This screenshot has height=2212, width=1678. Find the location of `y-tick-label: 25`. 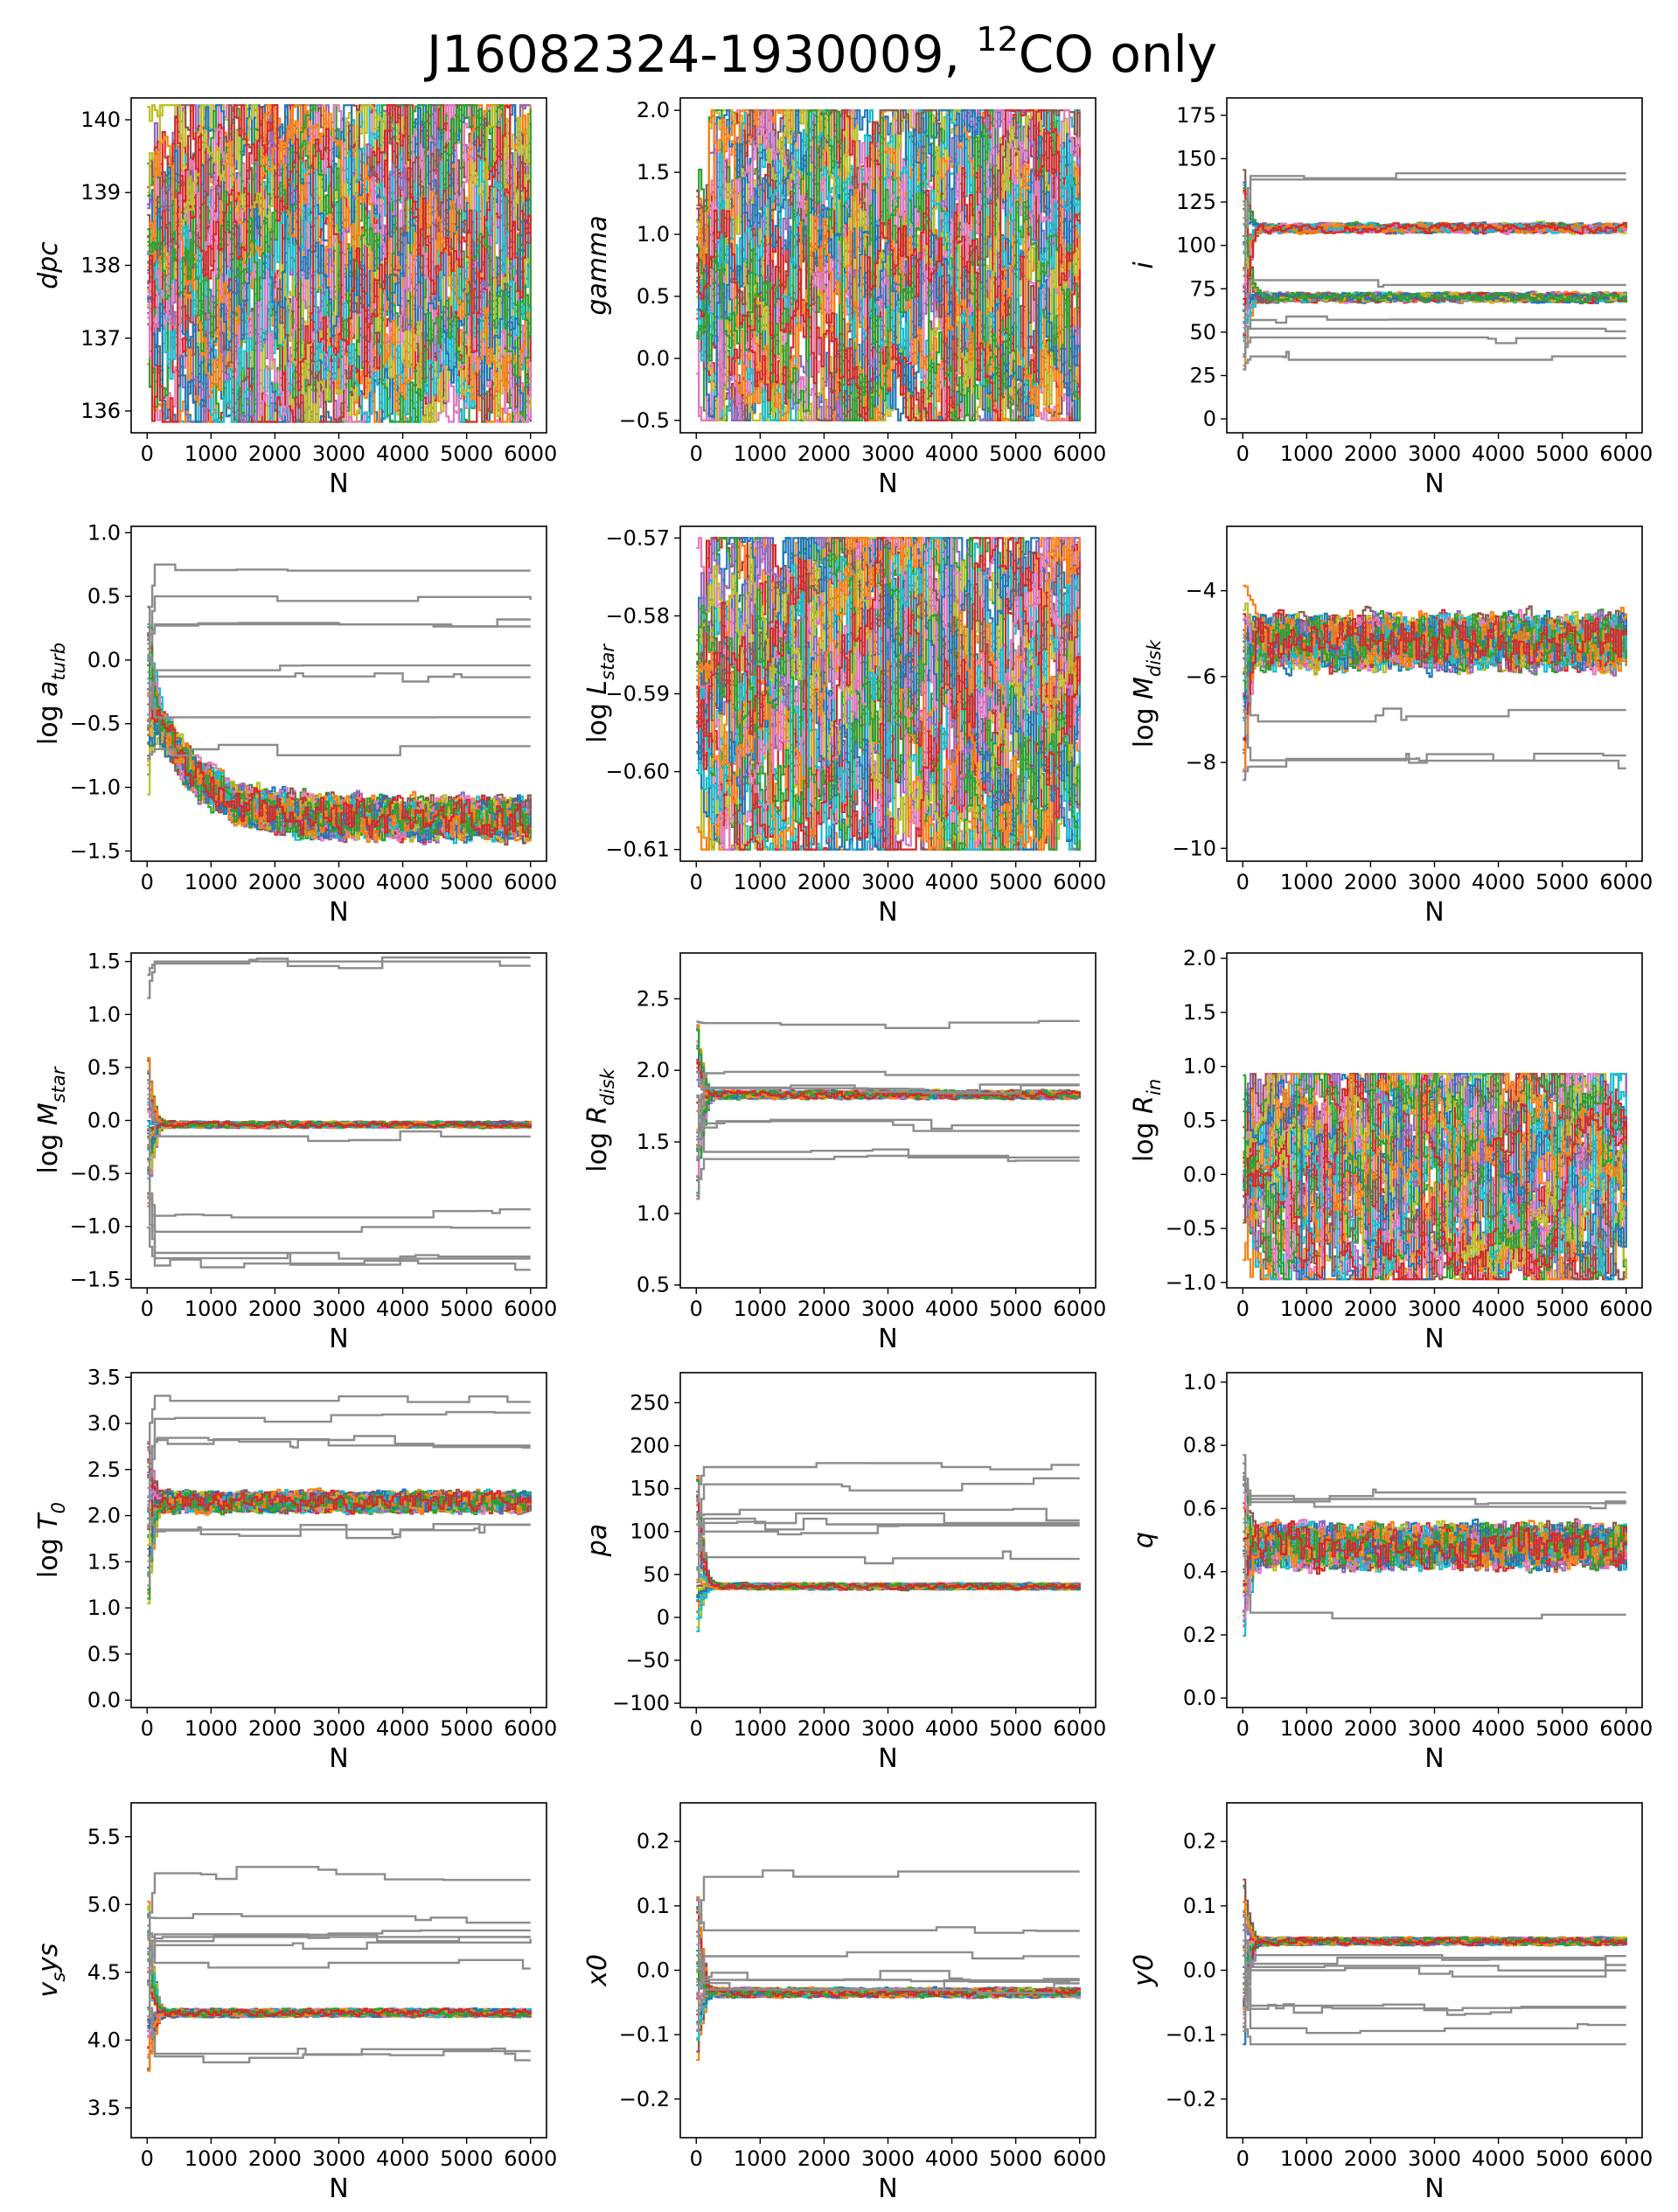

y-tick-label: 25 is located at coordinates (1202, 376).